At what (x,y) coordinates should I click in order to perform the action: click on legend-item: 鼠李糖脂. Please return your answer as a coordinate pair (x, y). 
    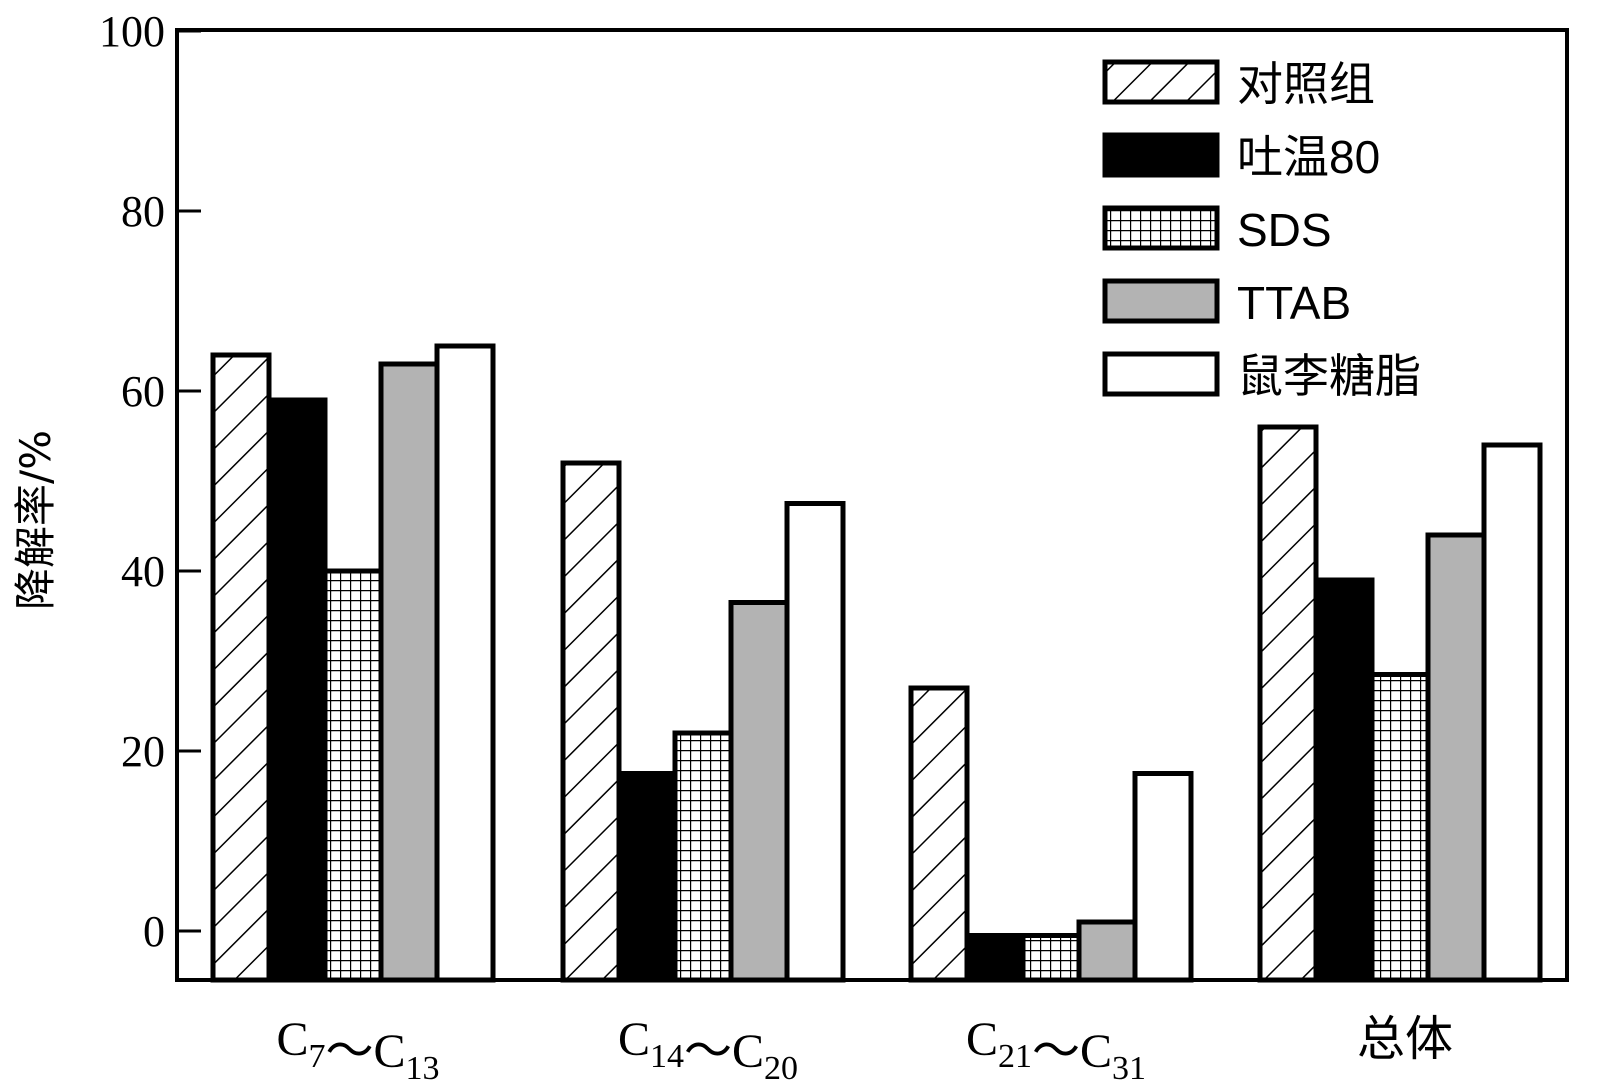
    Looking at the image, I should click on (1261, 376).